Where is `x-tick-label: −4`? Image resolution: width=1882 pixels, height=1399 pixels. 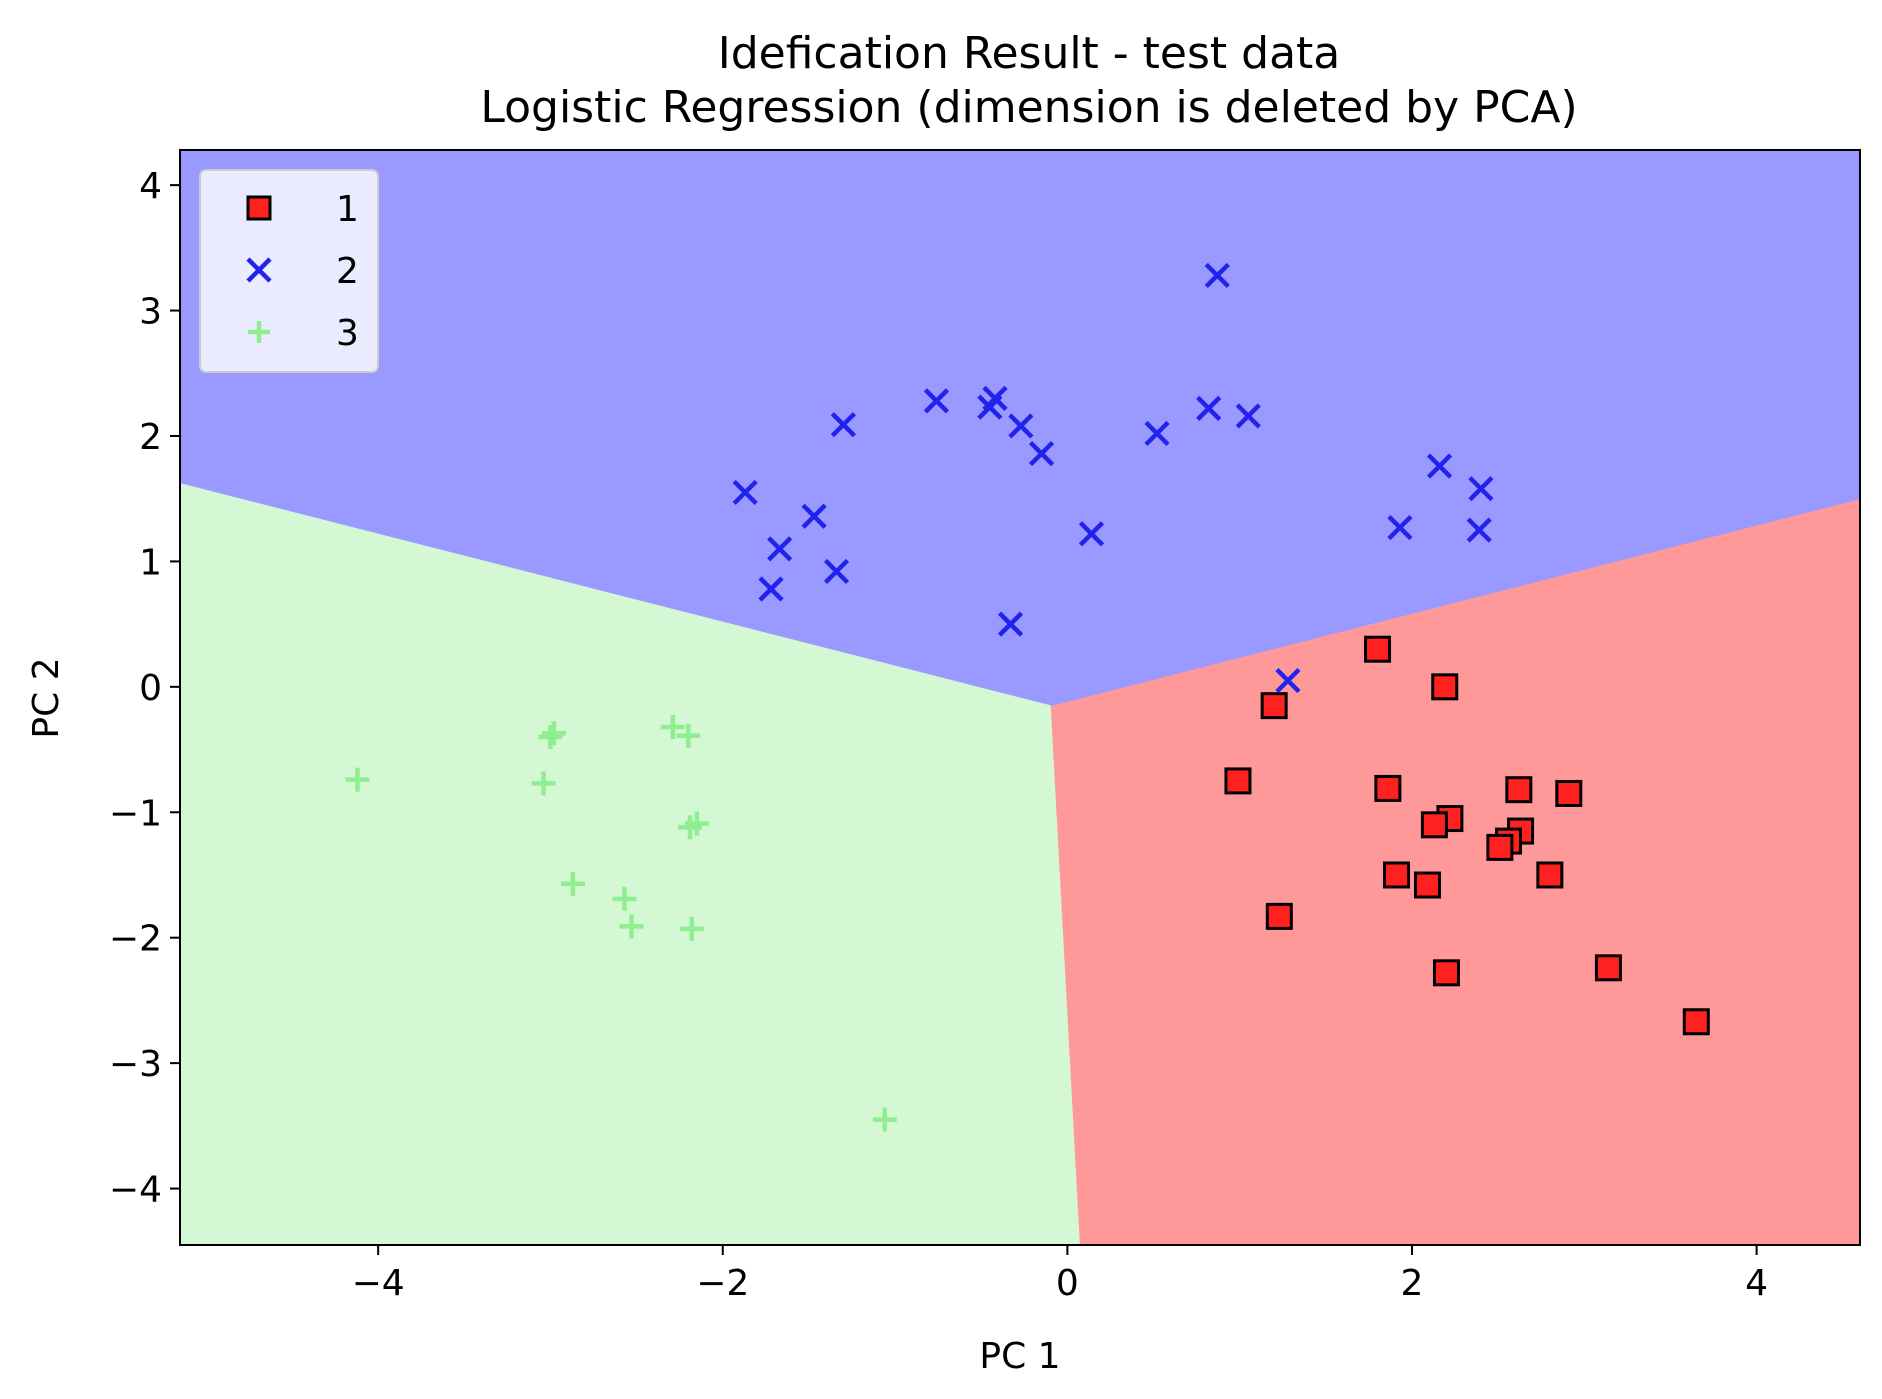 x-tick-label: −4 is located at coordinates (378, 1283).